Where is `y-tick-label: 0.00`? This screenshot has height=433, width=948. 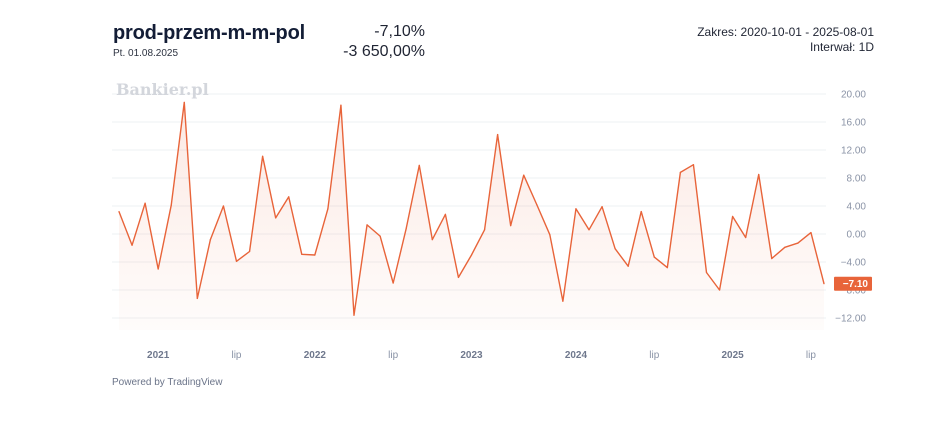 y-tick-label: 0.00 is located at coordinates (857, 235).